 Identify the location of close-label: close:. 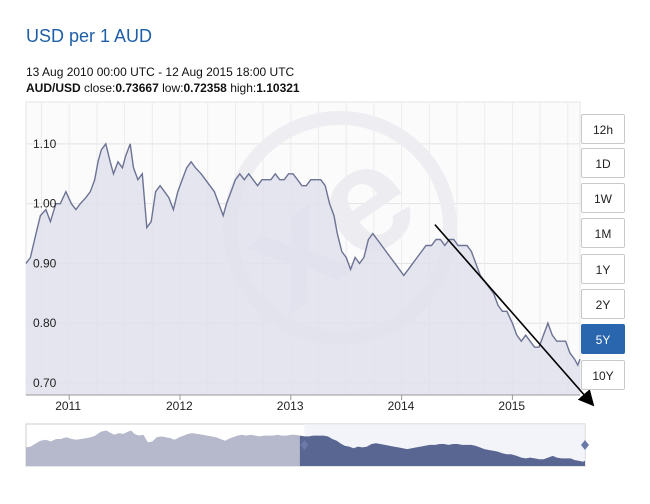
(100, 88).